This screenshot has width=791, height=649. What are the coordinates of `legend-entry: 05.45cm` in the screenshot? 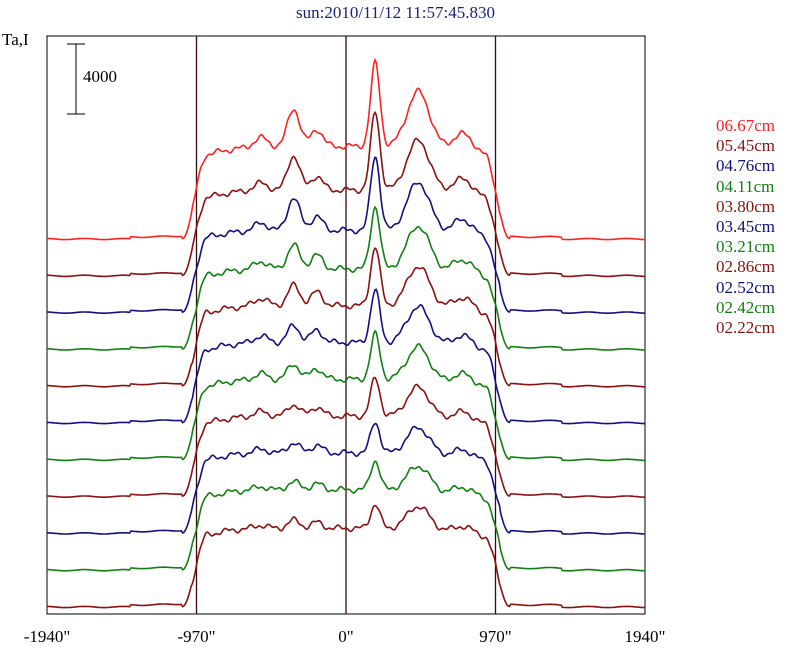 It's located at (746, 146).